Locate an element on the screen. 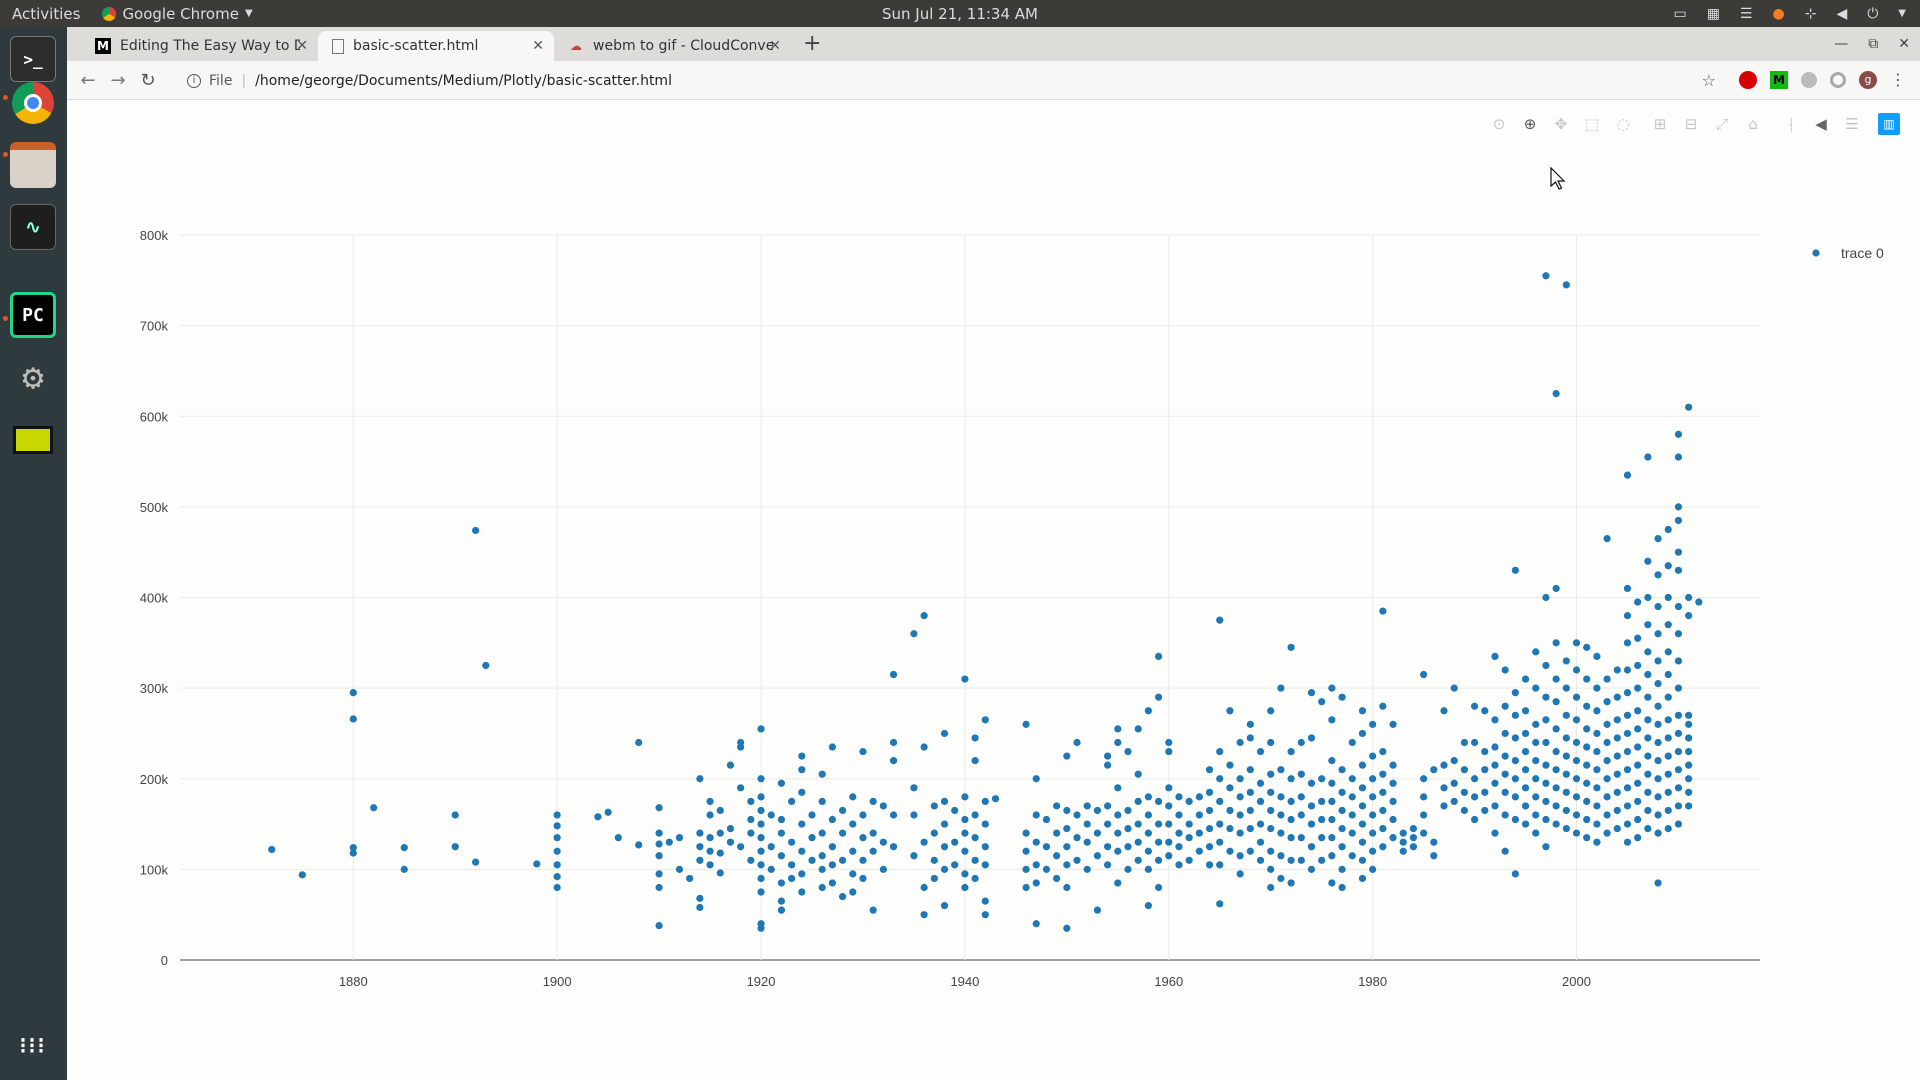 This screenshot has width=1920, height=1080. extension-icon is located at coordinates (1809, 79).